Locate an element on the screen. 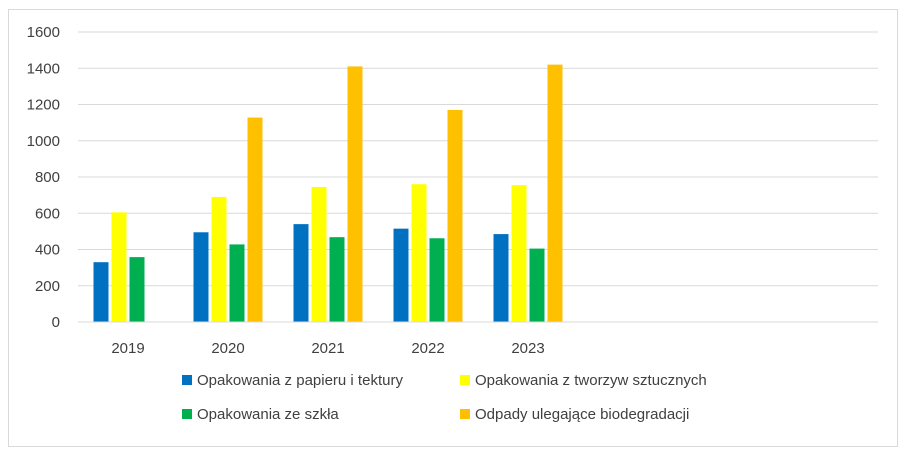  x-tick-label: 2020 is located at coordinates (227, 348).